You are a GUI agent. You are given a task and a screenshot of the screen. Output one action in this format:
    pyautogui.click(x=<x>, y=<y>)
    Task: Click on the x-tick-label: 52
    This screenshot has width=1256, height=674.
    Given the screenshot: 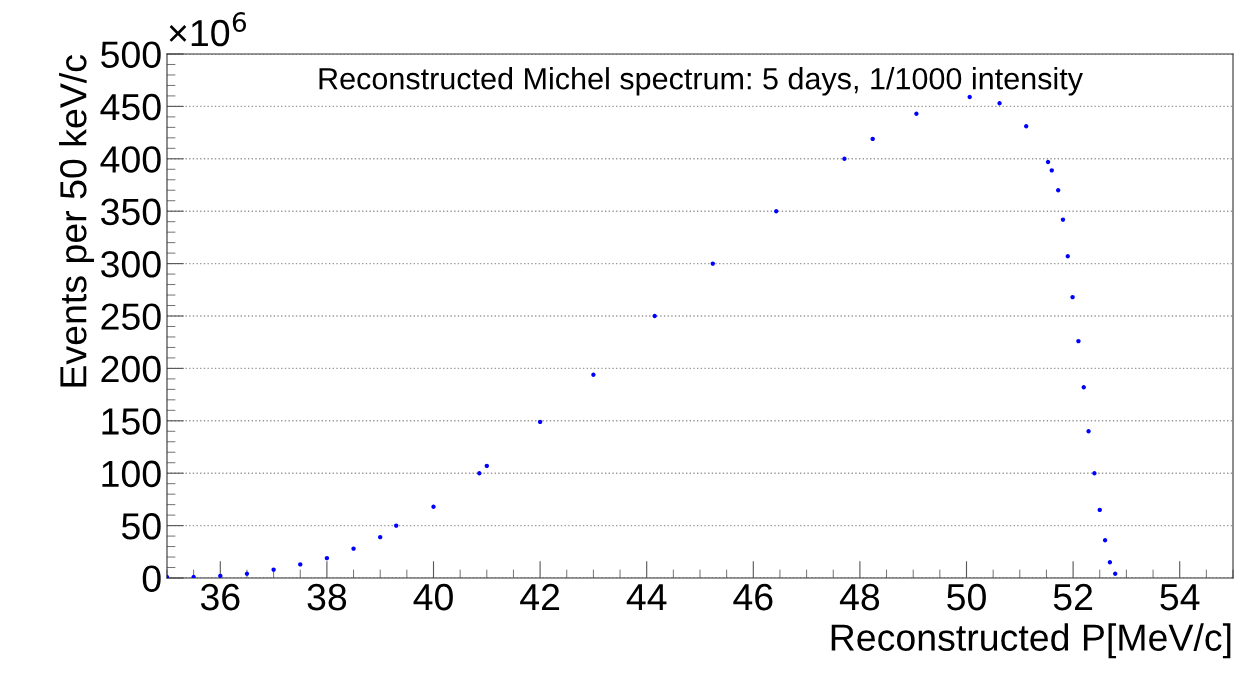 What is the action you would take?
    pyautogui.click(x=1073, y=597)
    